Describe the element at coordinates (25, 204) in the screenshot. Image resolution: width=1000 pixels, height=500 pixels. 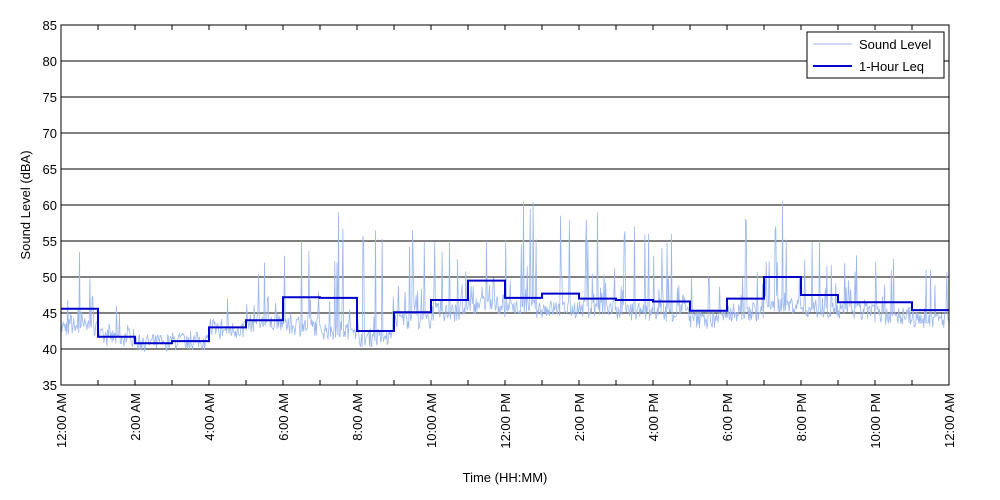
I see `y-axis-label: Sound Level (dBA)` at that location.